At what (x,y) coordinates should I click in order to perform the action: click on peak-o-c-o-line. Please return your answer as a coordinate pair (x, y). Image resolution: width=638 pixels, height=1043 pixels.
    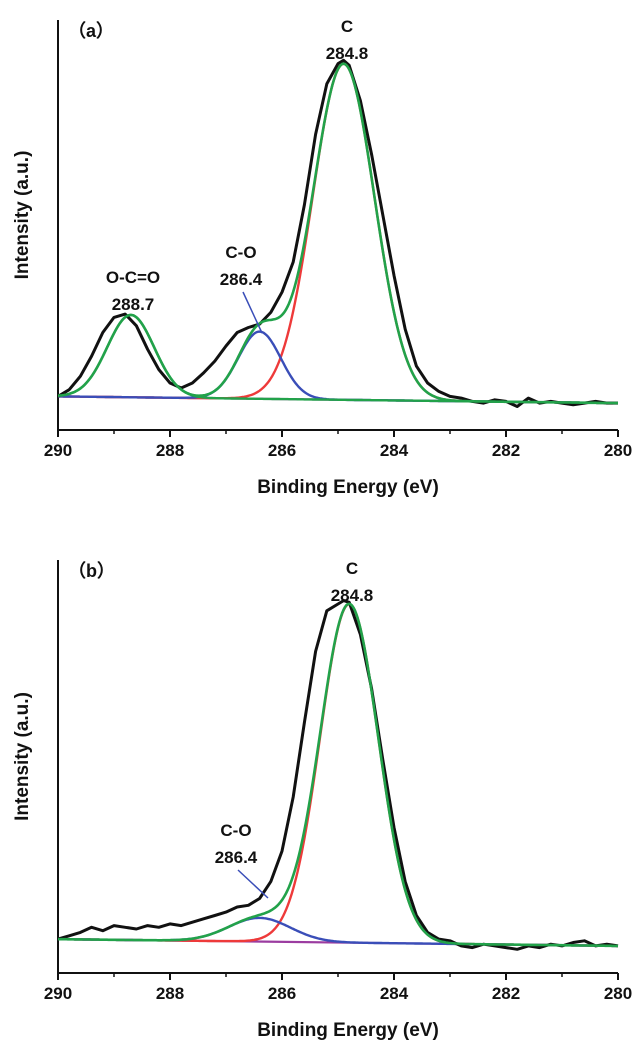
    Looking at the image, I should click on (337, 359).